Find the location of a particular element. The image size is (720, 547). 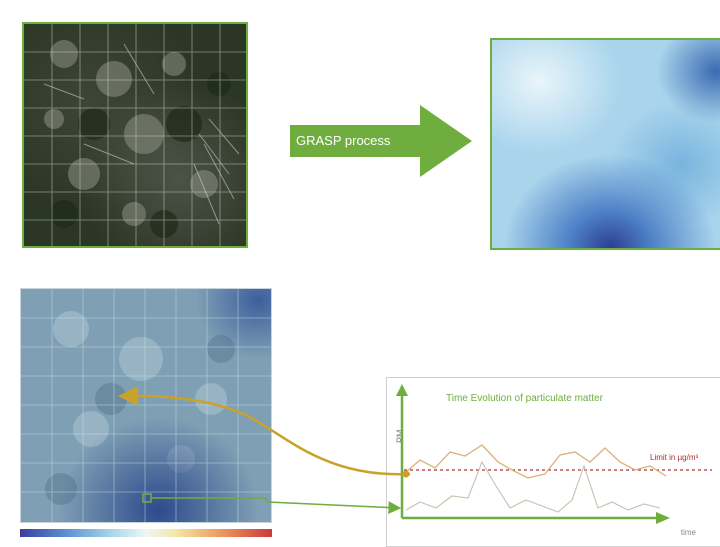

aerosol-heatmap is located at coordinates (605, 144).